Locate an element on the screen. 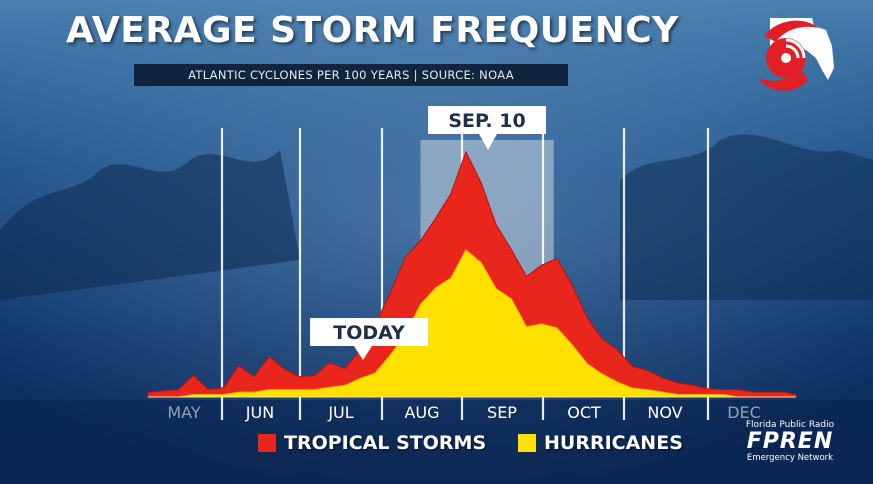 The width and height of the screenshot is (873, 484). today-callout-pointer is located at coordinates (363, 353).